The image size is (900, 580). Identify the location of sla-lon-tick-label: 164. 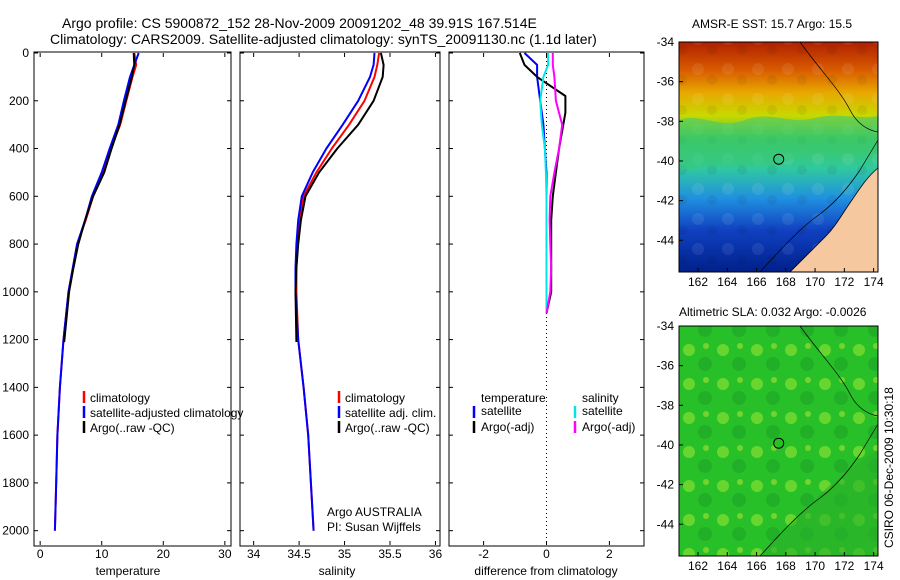
(727, 566).